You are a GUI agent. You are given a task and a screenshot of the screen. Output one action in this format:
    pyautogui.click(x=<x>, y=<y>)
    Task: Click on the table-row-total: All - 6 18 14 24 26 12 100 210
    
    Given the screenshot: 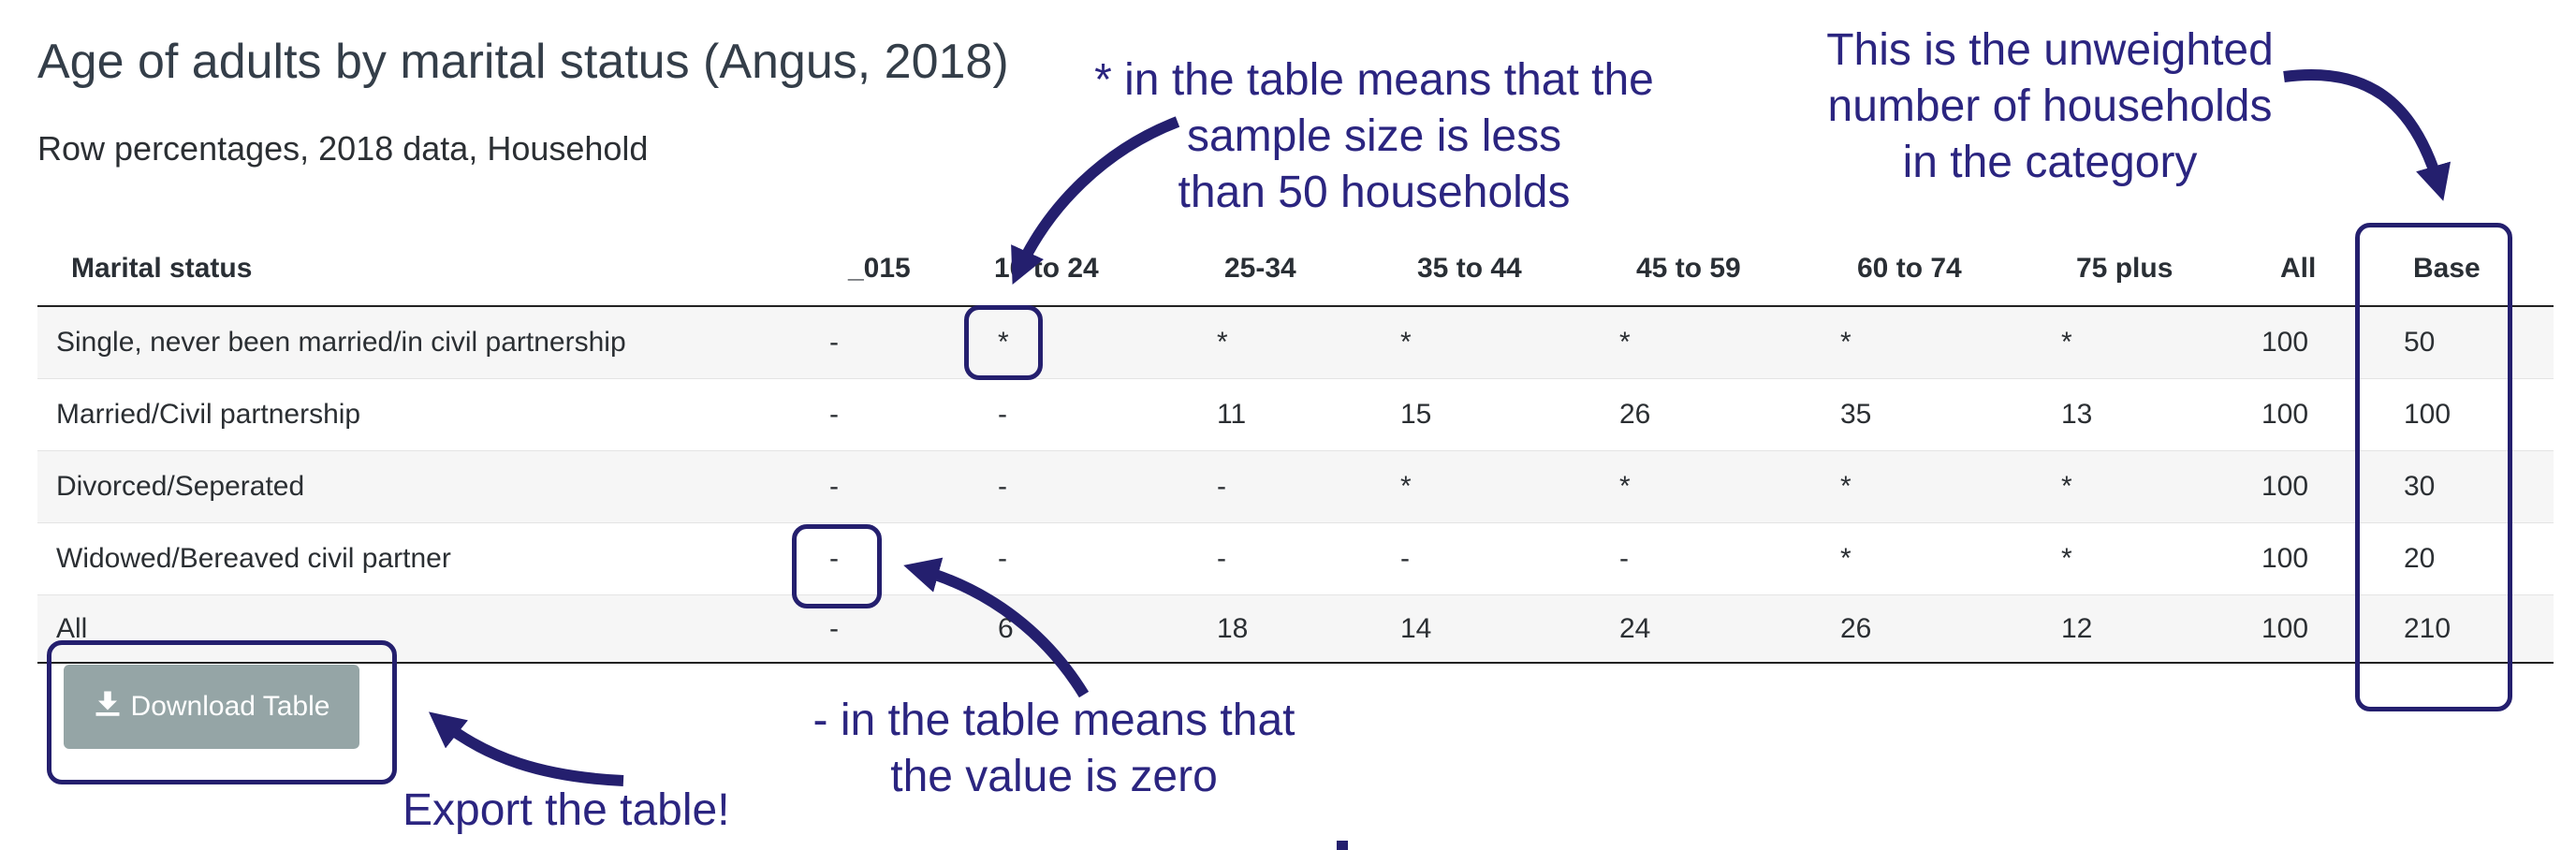 What is the action you would take?
    pyautogui.click(x=1295, y=628)
    